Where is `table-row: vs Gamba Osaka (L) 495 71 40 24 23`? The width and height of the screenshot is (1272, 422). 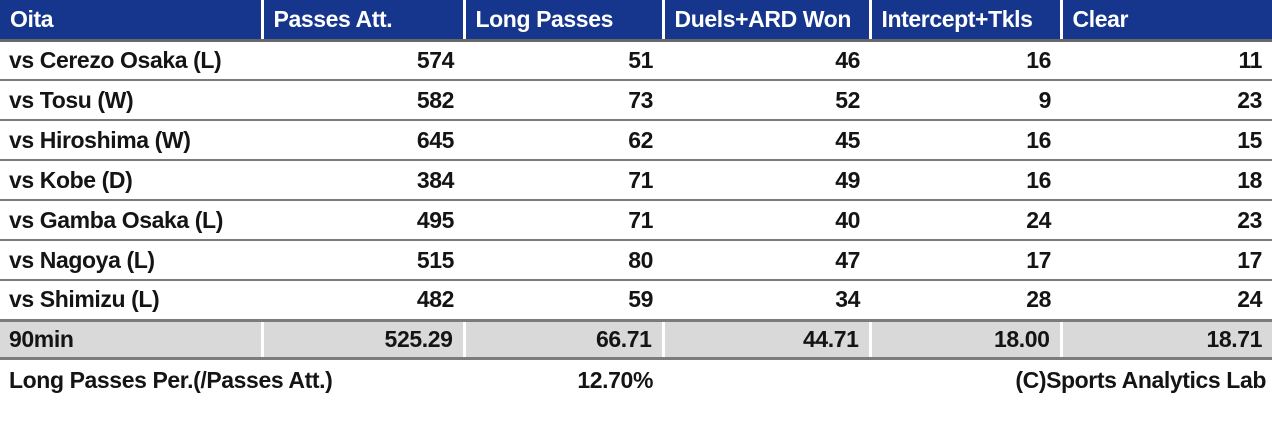 table-row: vs Gamba Osaka (L) 495 71 40 24 23 is located at coordinates (636, 220).